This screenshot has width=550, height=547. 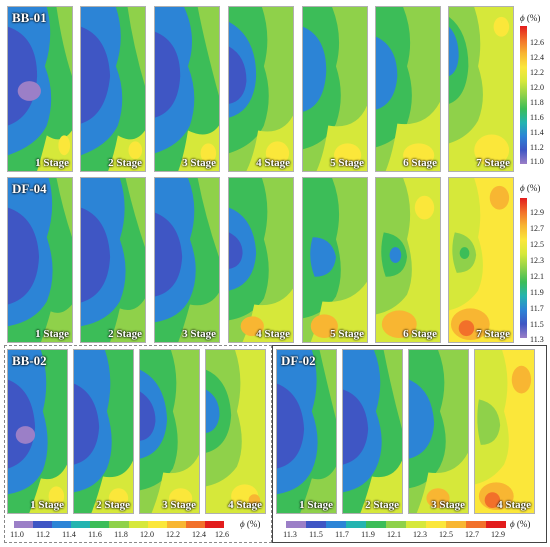 I want to click on contour-panel: BB-02 1 Stage, so click(x=37, y=431).